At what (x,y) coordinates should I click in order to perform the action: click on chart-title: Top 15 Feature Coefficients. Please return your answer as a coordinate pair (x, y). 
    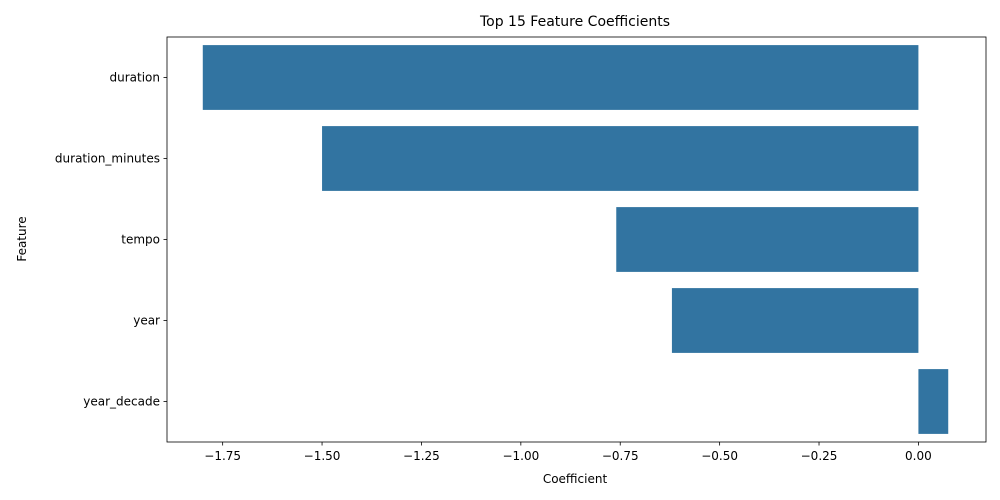
    Looking at the image, I should click on (574, 22).